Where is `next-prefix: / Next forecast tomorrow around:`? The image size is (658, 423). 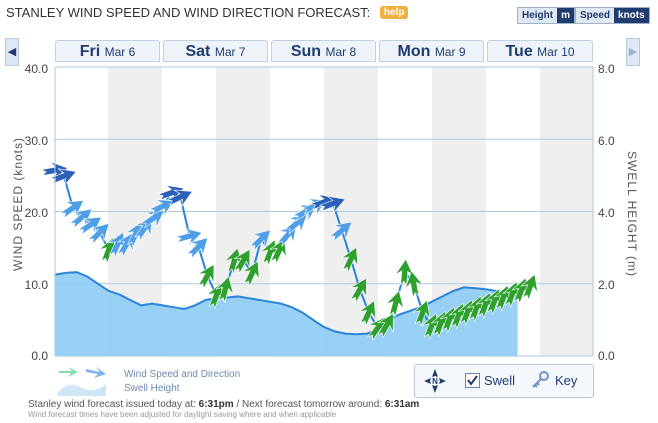
next-prefix: / Next forecast tomorrow around: is located at coordinates (309, 404).